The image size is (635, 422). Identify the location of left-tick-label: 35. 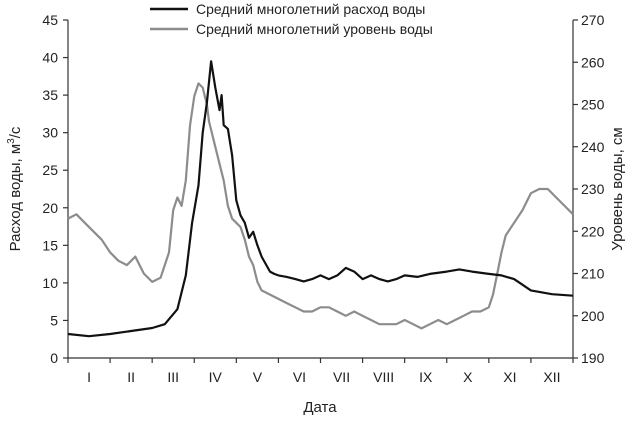
(50, 95).